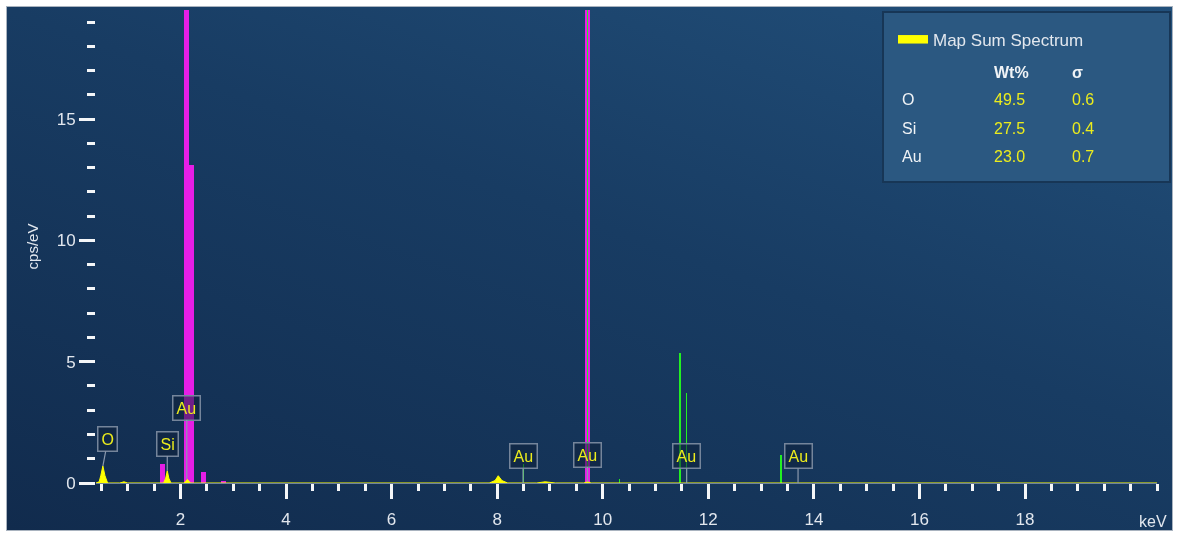  Describe the element at coordinates (1011, 72) in the screenshot. I see `annotation: Wt%` at that location.